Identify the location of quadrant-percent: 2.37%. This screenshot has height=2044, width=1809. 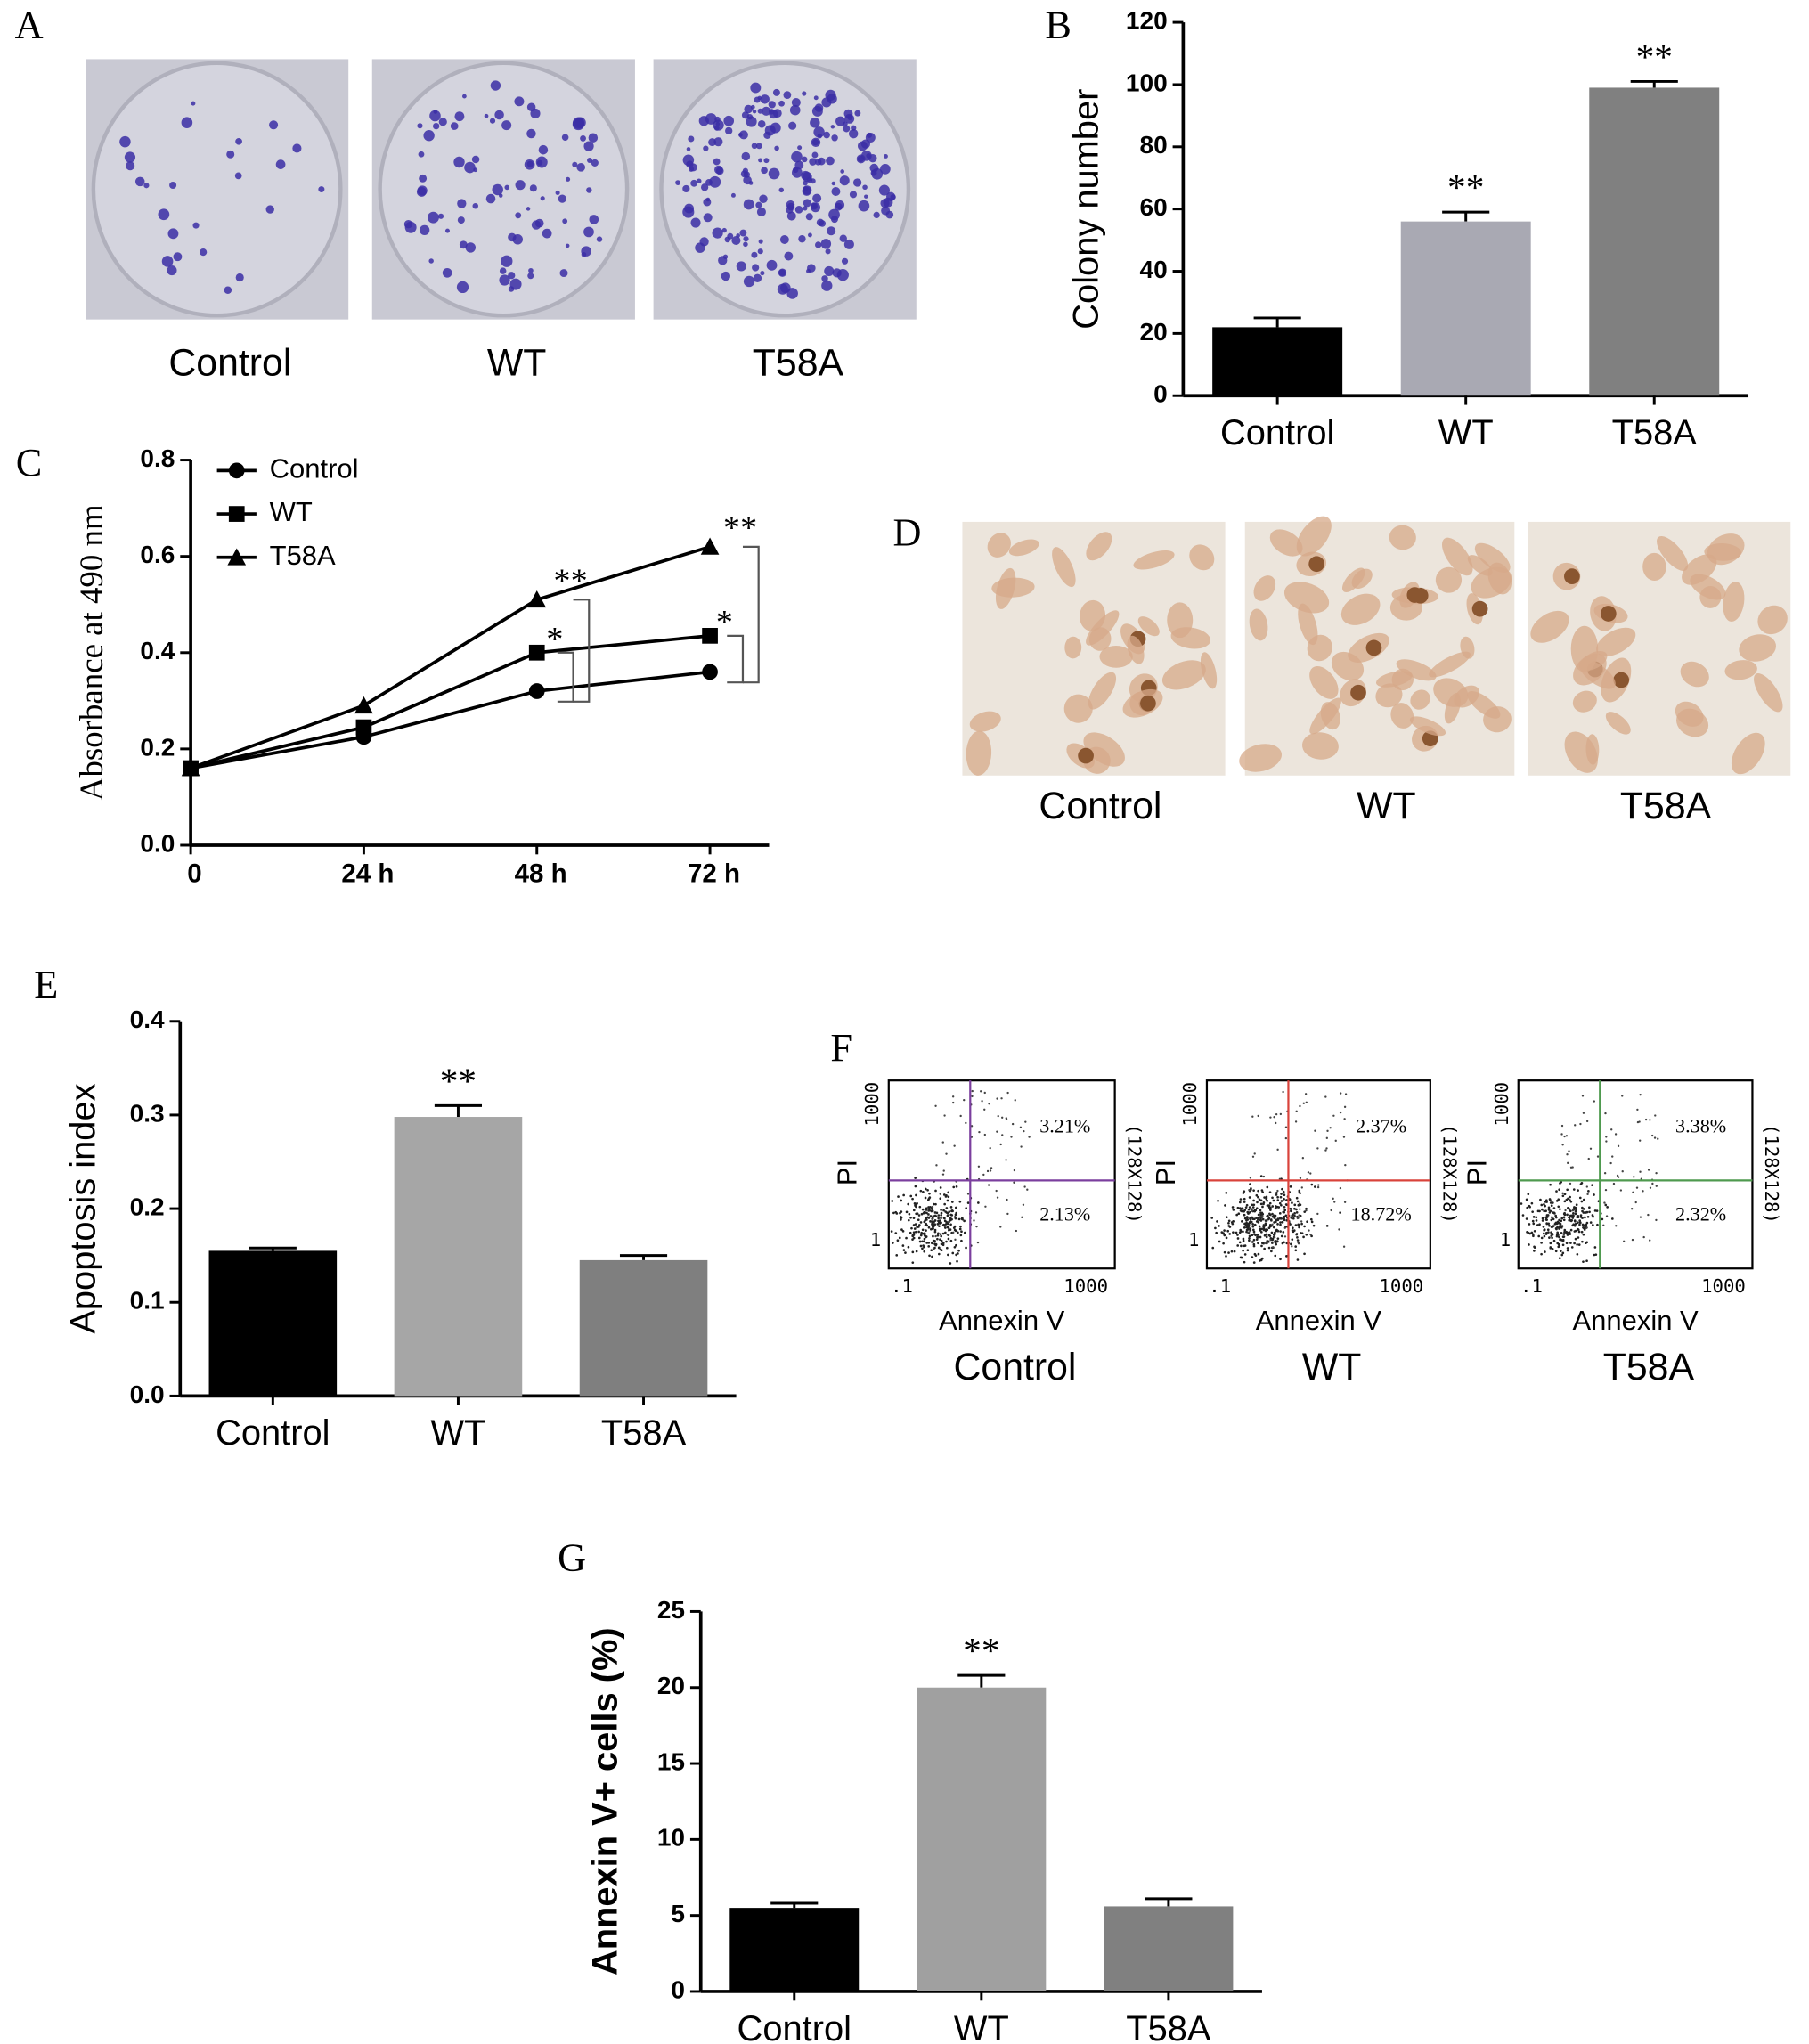
(1381, 1125).